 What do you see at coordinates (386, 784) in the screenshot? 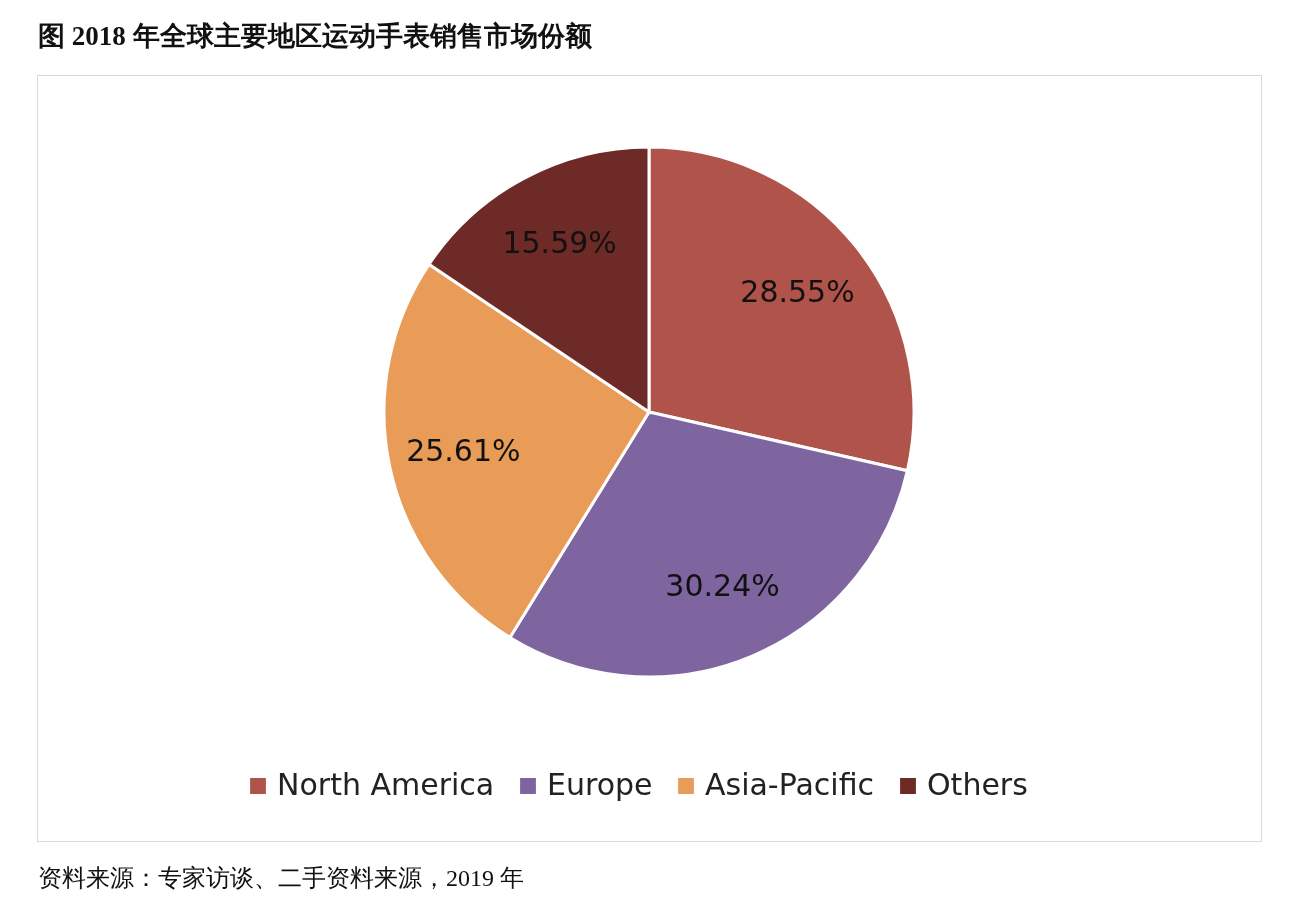
I see `legend-label: North America` at bounding box center [386, 784].